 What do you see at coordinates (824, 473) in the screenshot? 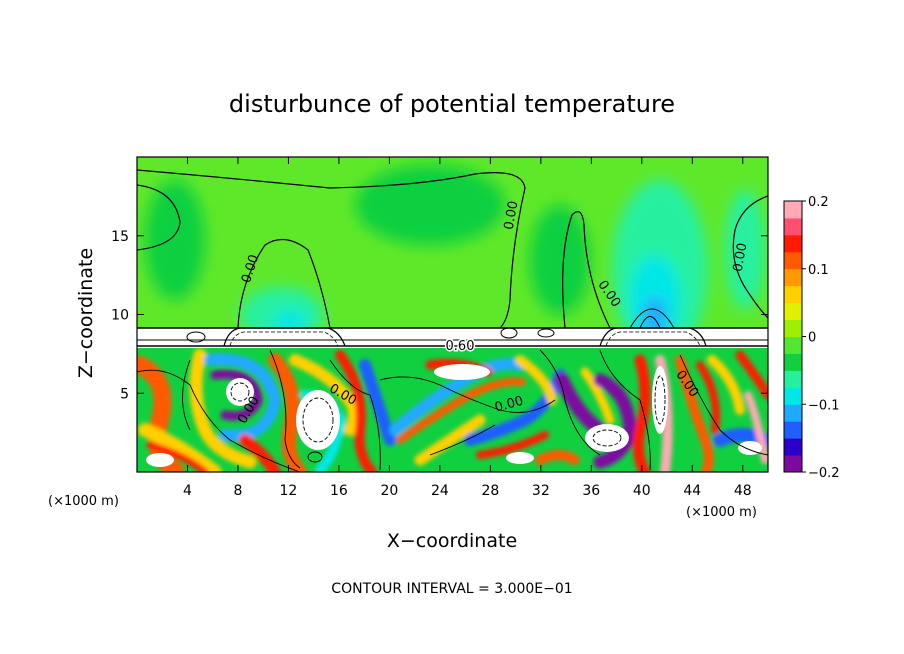
I see `colorbar-tick-label: −0.2` at bounding box center [824, 473].